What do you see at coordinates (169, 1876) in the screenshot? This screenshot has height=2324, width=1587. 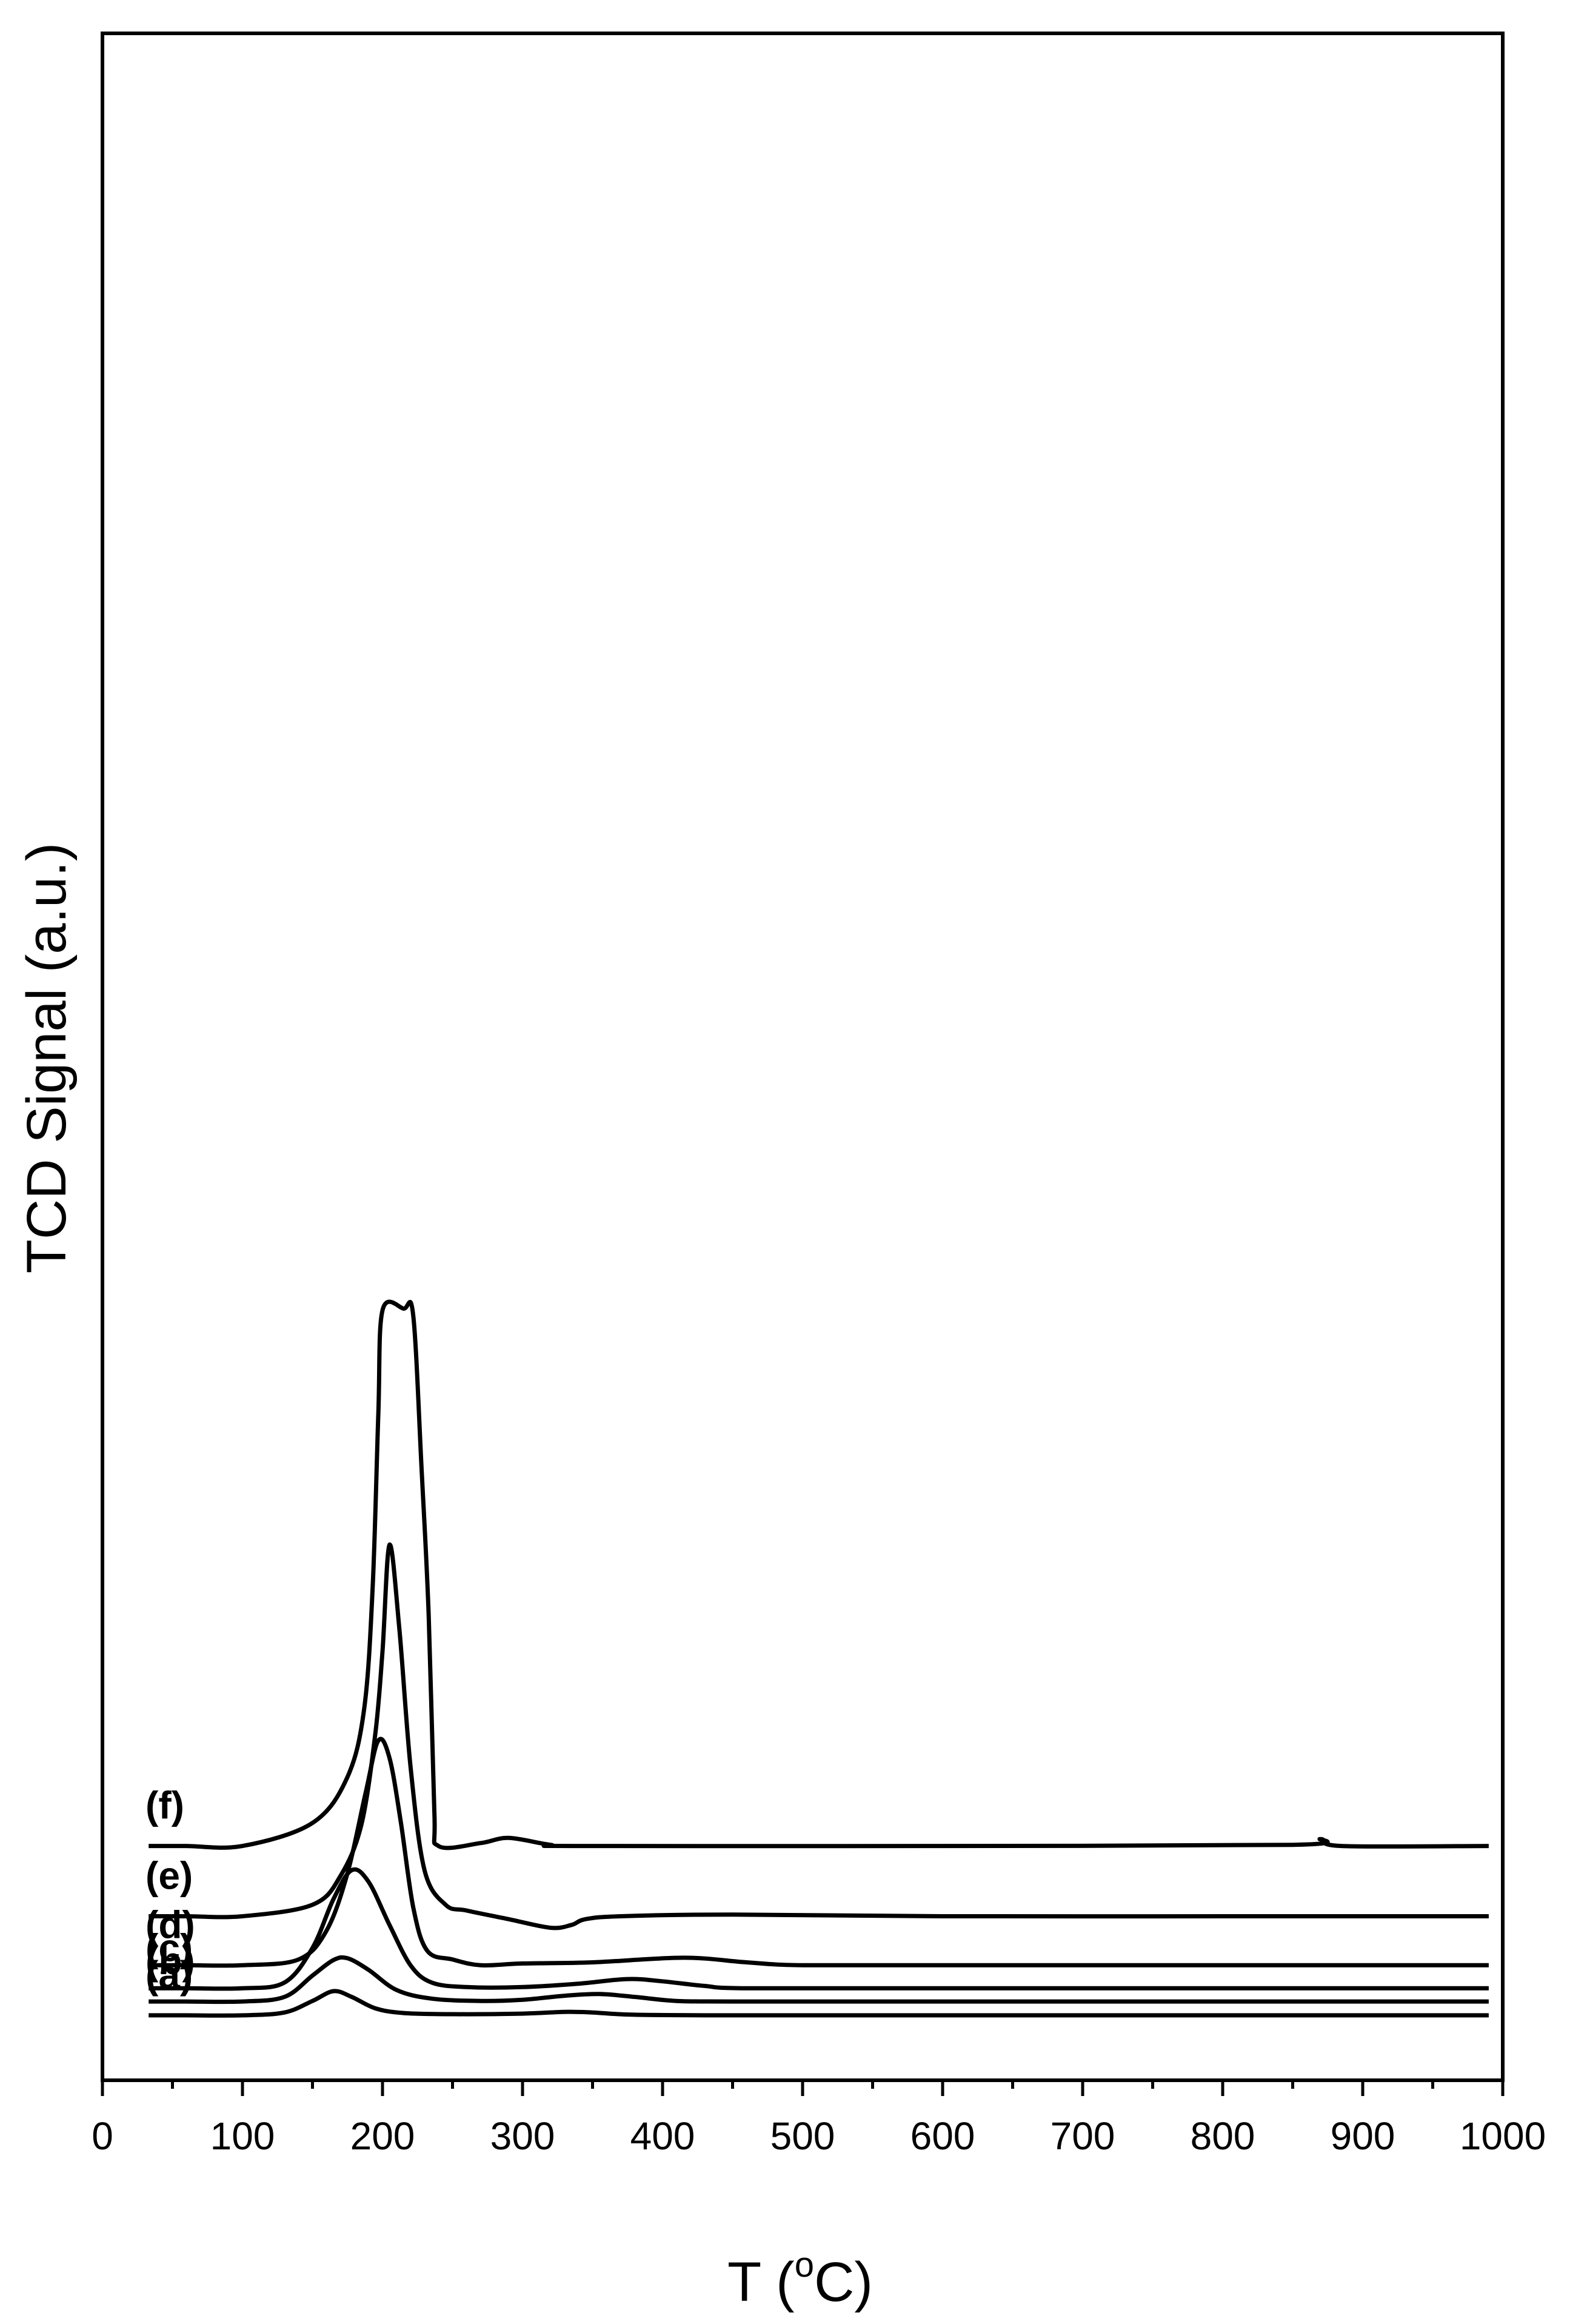 I see `series-label: (e)` at bounding box center [169, 1876].